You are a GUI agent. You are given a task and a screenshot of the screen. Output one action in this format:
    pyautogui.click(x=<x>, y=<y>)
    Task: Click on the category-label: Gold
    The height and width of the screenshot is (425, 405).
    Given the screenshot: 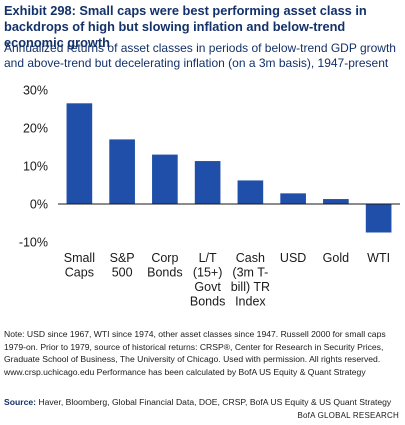 What is the action you would take?
    pyautogui.click(x=336, y=258)
    